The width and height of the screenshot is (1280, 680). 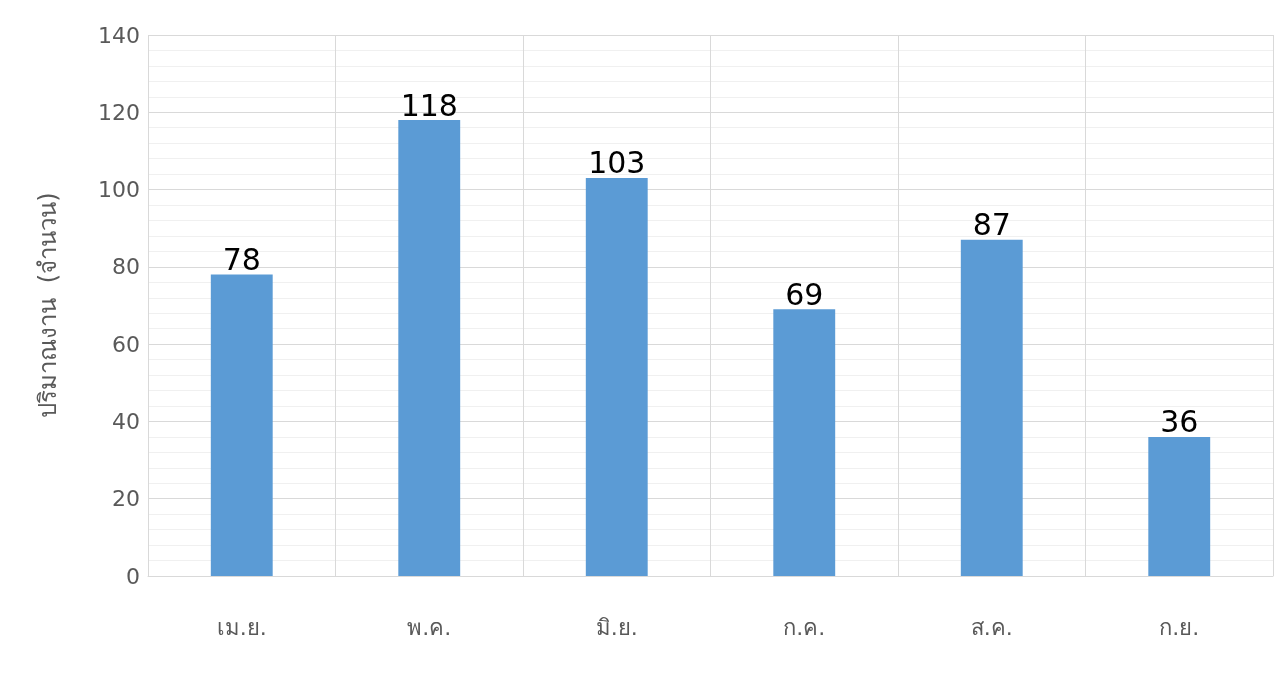 What do you see at coordinates (991, 627) in the screenshot?
I see `x-tick-label: ส.ค.` at bounding box center [991, 627].